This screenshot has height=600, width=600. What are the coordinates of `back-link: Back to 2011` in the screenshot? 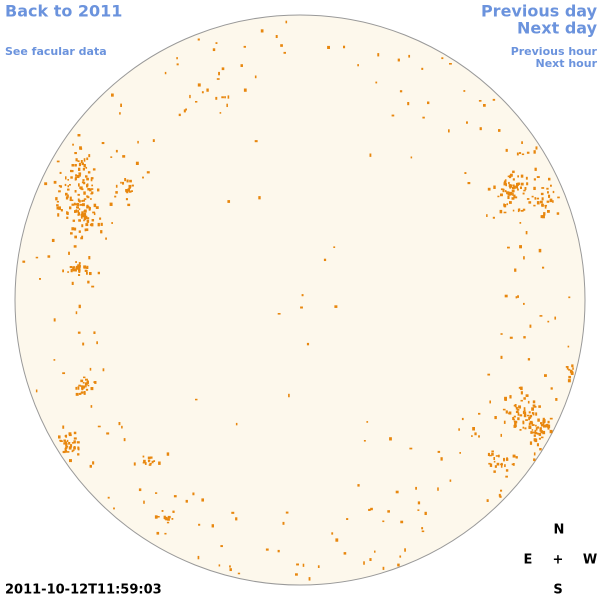 It's located at (63, 11).